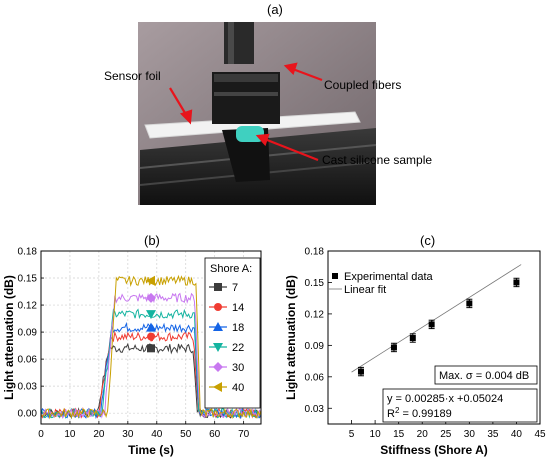  Describe the element at coordinates (290, 149) in the screenshot. I see `arrow-sample` at that location.